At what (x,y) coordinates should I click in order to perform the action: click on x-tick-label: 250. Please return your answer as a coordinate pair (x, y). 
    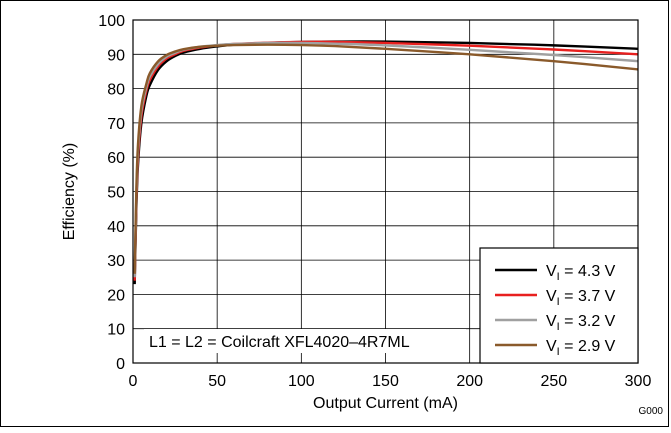
    Looking at the image, I should click on (553, 381).